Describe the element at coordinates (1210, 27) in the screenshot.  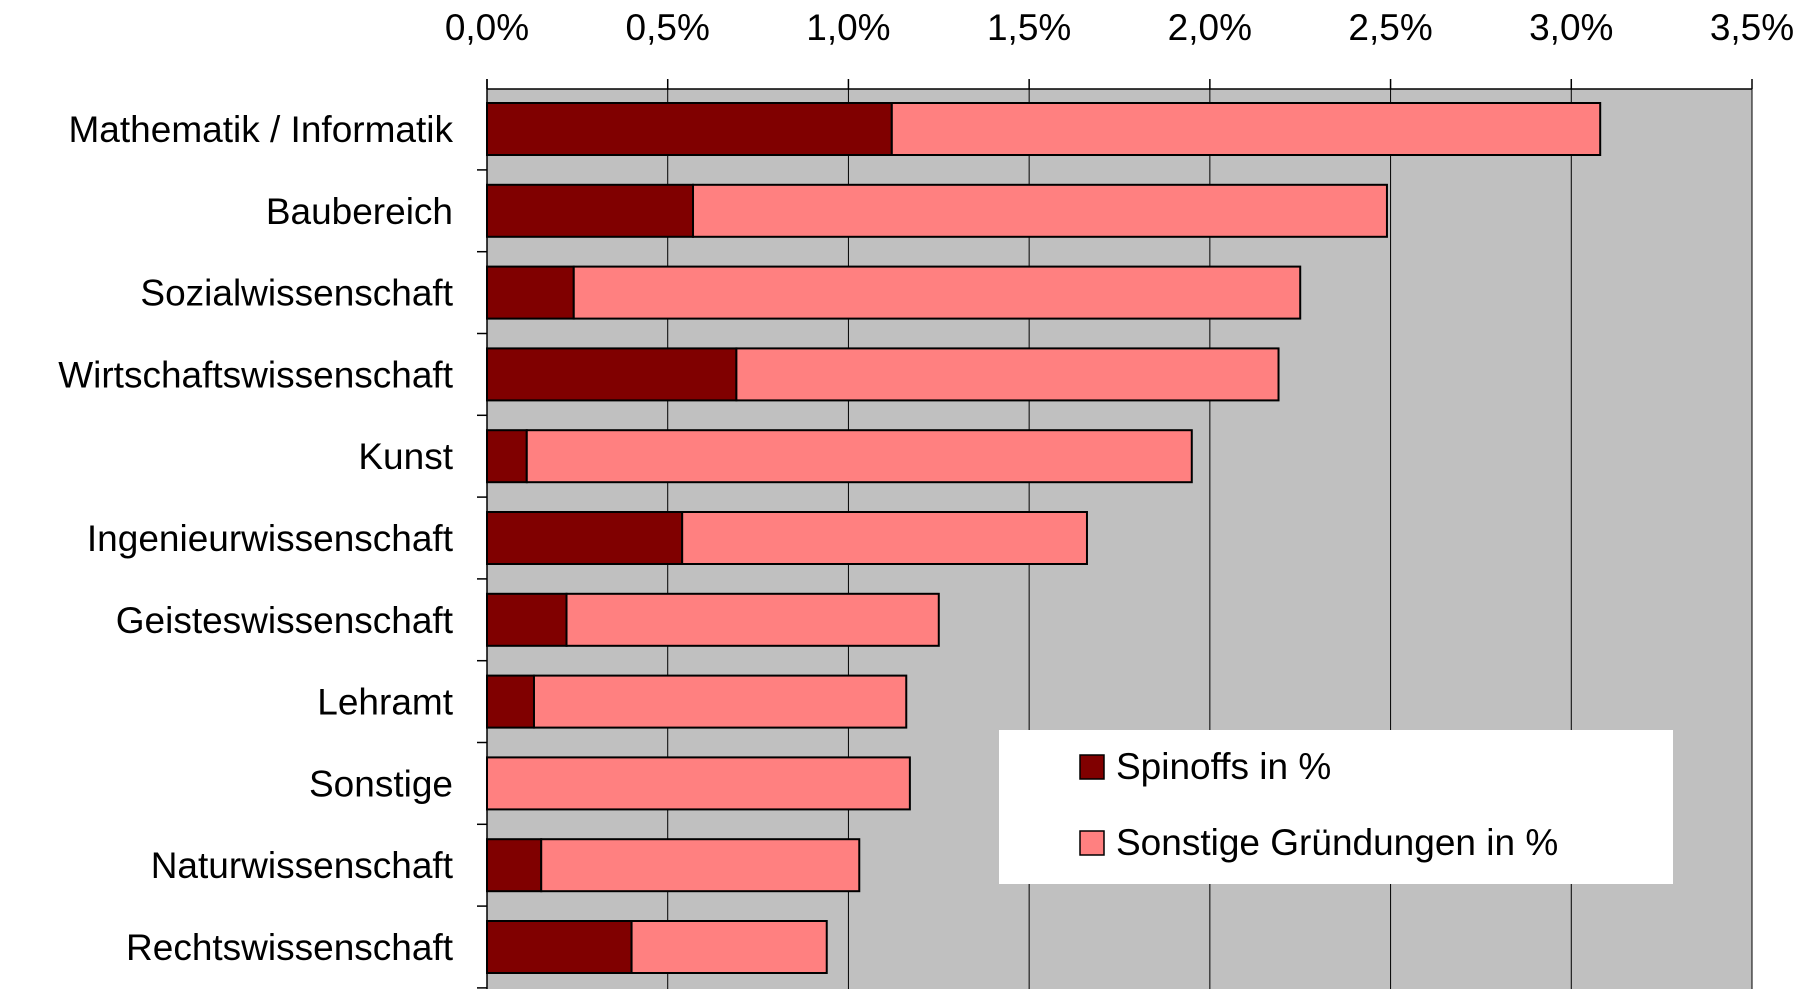
I see `x-tick-label: 2,0%` at that location.